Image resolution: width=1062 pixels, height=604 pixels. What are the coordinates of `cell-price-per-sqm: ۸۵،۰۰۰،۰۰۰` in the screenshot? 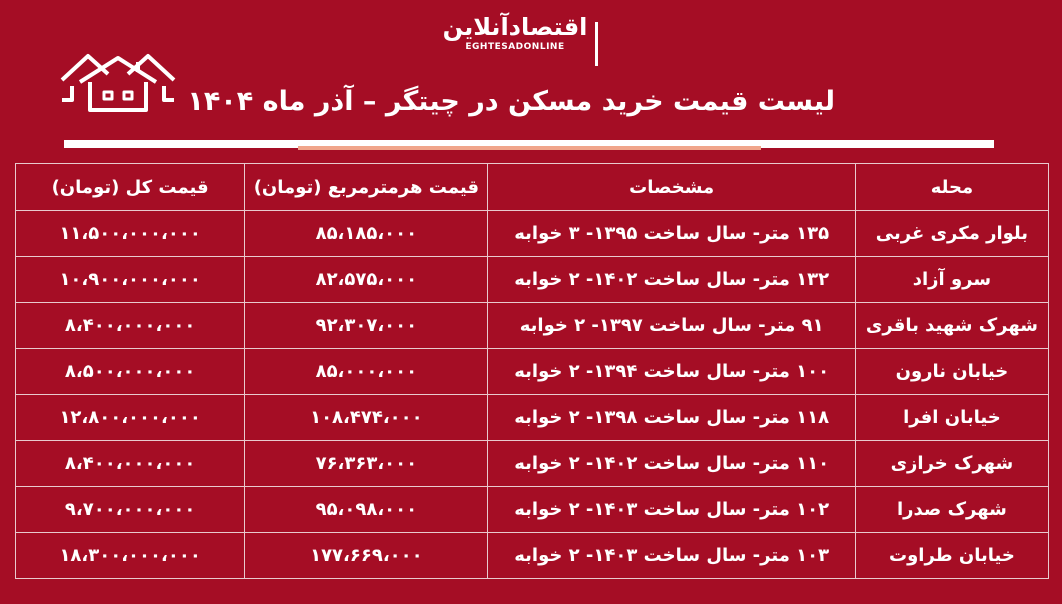 It's located at (366, 371).